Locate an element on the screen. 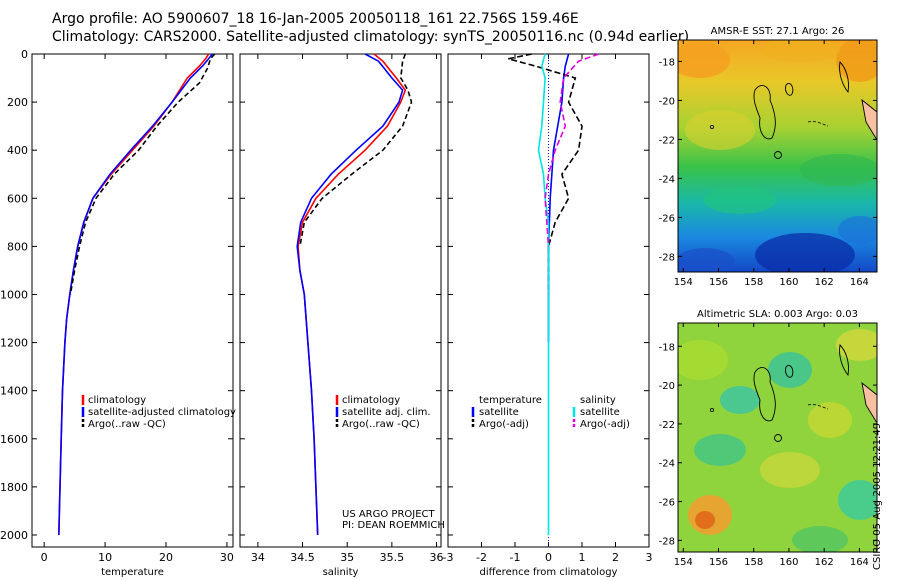 Image resolution: width=900 pixels, height=580 pixels. difference-xtick-label: -2 is located at coordinates (481, 557).